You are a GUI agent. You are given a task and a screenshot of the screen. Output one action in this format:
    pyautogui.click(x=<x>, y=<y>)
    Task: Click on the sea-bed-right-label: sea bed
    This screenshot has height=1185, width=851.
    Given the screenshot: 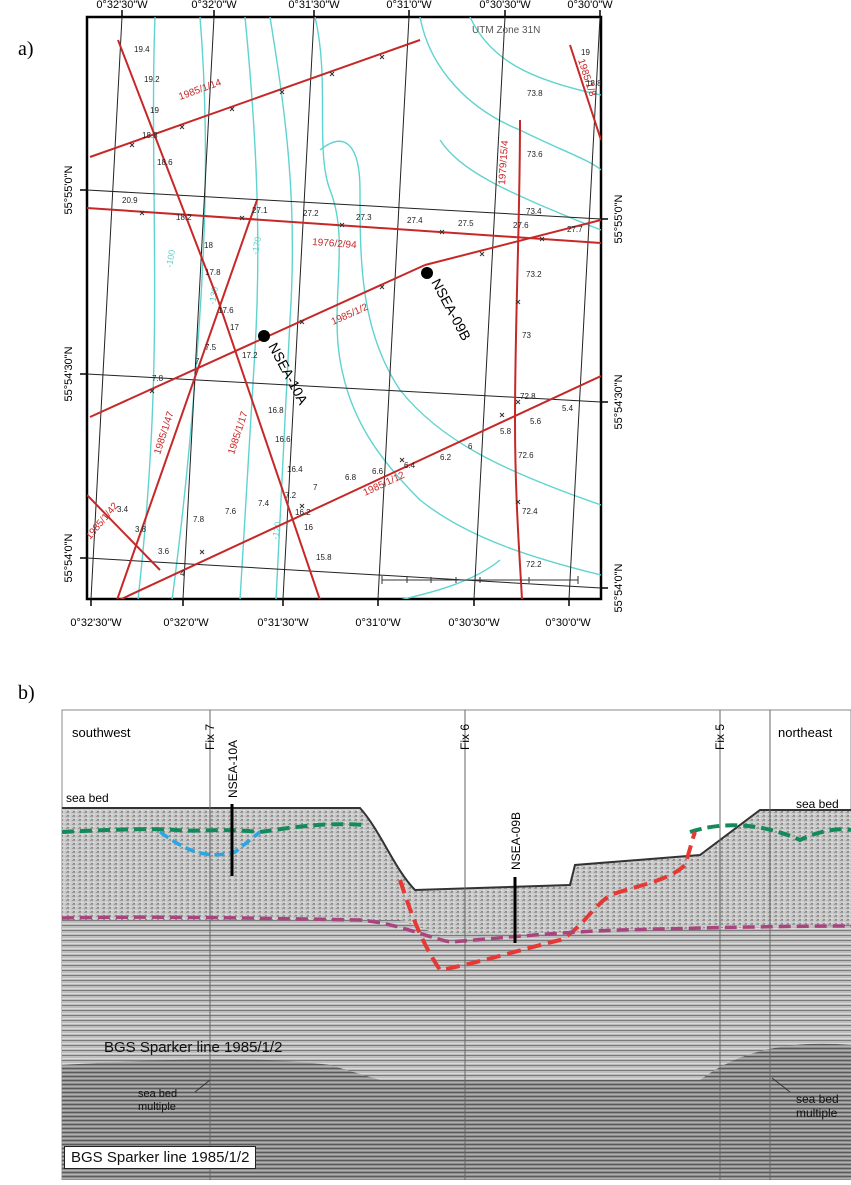 What is the action you would take?
    pyautogui.click(x=817, y=804)
    